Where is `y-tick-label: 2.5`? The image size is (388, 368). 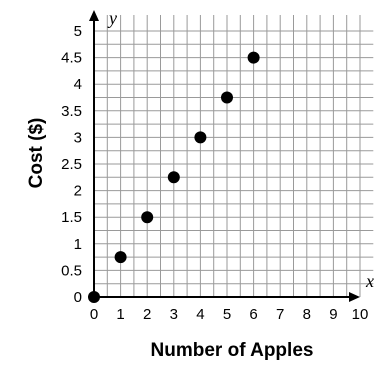 y-tick-label: 2.5 is located at coordinates (71, 164).